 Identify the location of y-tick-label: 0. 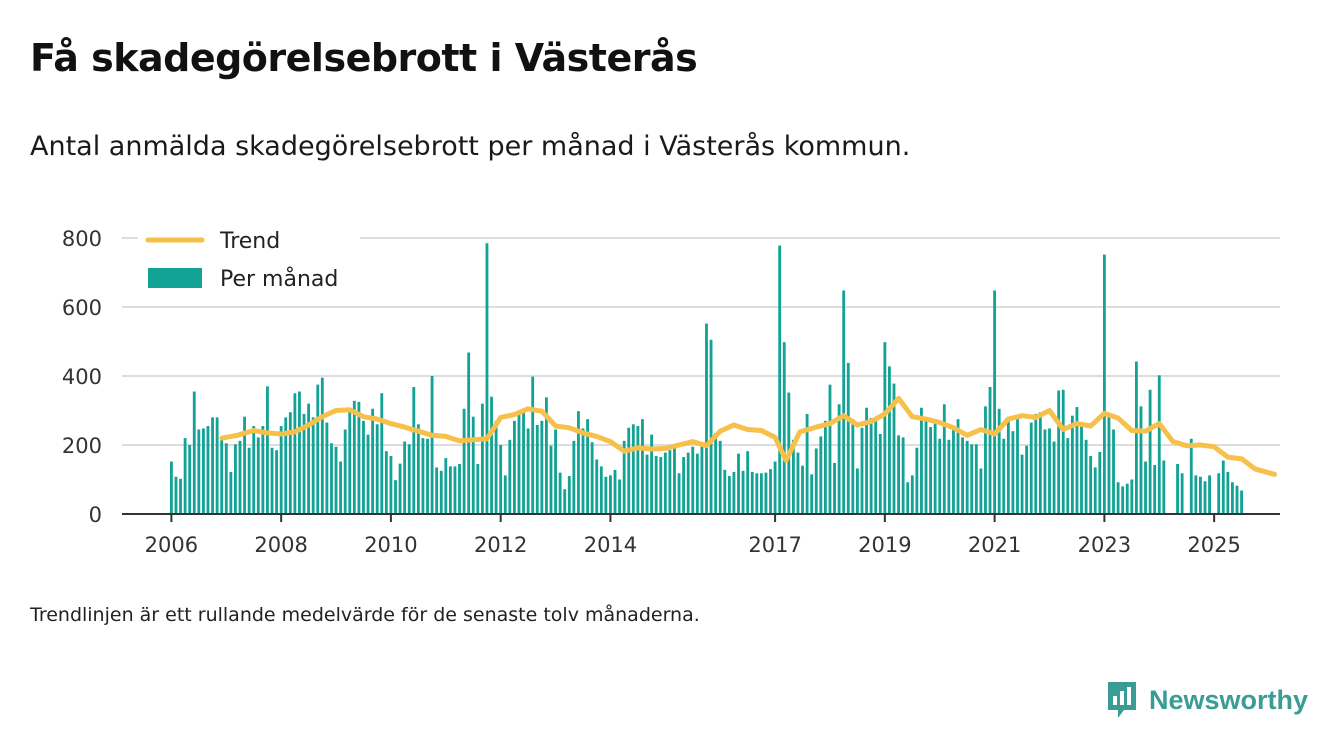
(95, 515).